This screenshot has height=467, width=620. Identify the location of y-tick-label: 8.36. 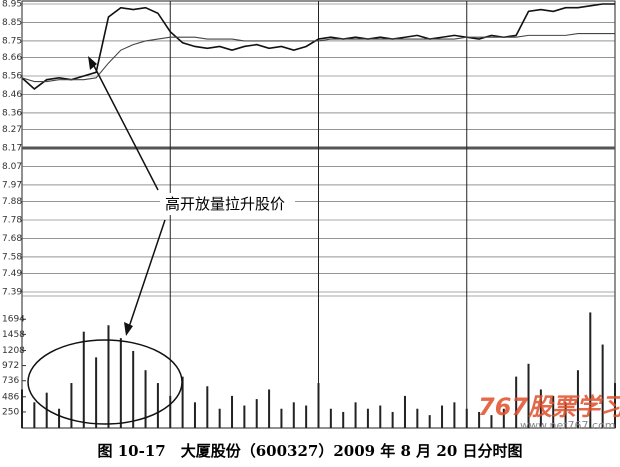
(12, 113).